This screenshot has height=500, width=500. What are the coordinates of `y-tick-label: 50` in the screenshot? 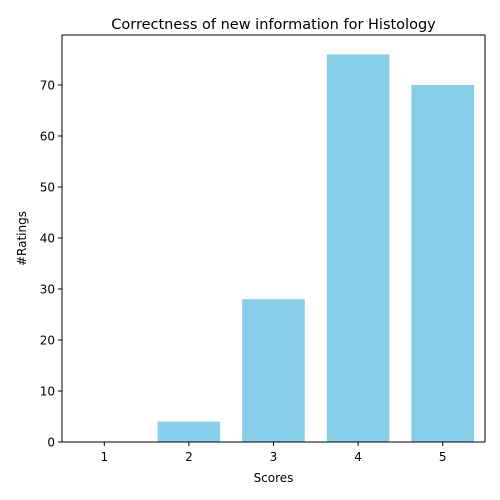 It's located at (47, 187).